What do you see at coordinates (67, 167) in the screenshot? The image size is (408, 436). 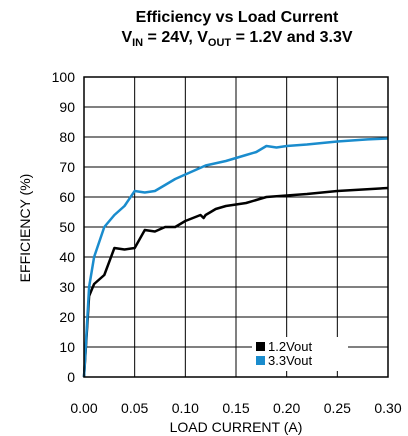 I see `y-tick-label: 70` at bounding box center [67, 167].